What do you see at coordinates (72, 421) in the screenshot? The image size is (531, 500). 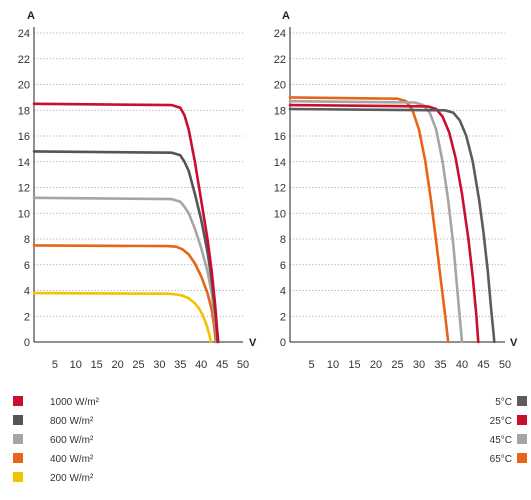 I see `legend-label: 800 W/m²` at bounding box center [72, 421].